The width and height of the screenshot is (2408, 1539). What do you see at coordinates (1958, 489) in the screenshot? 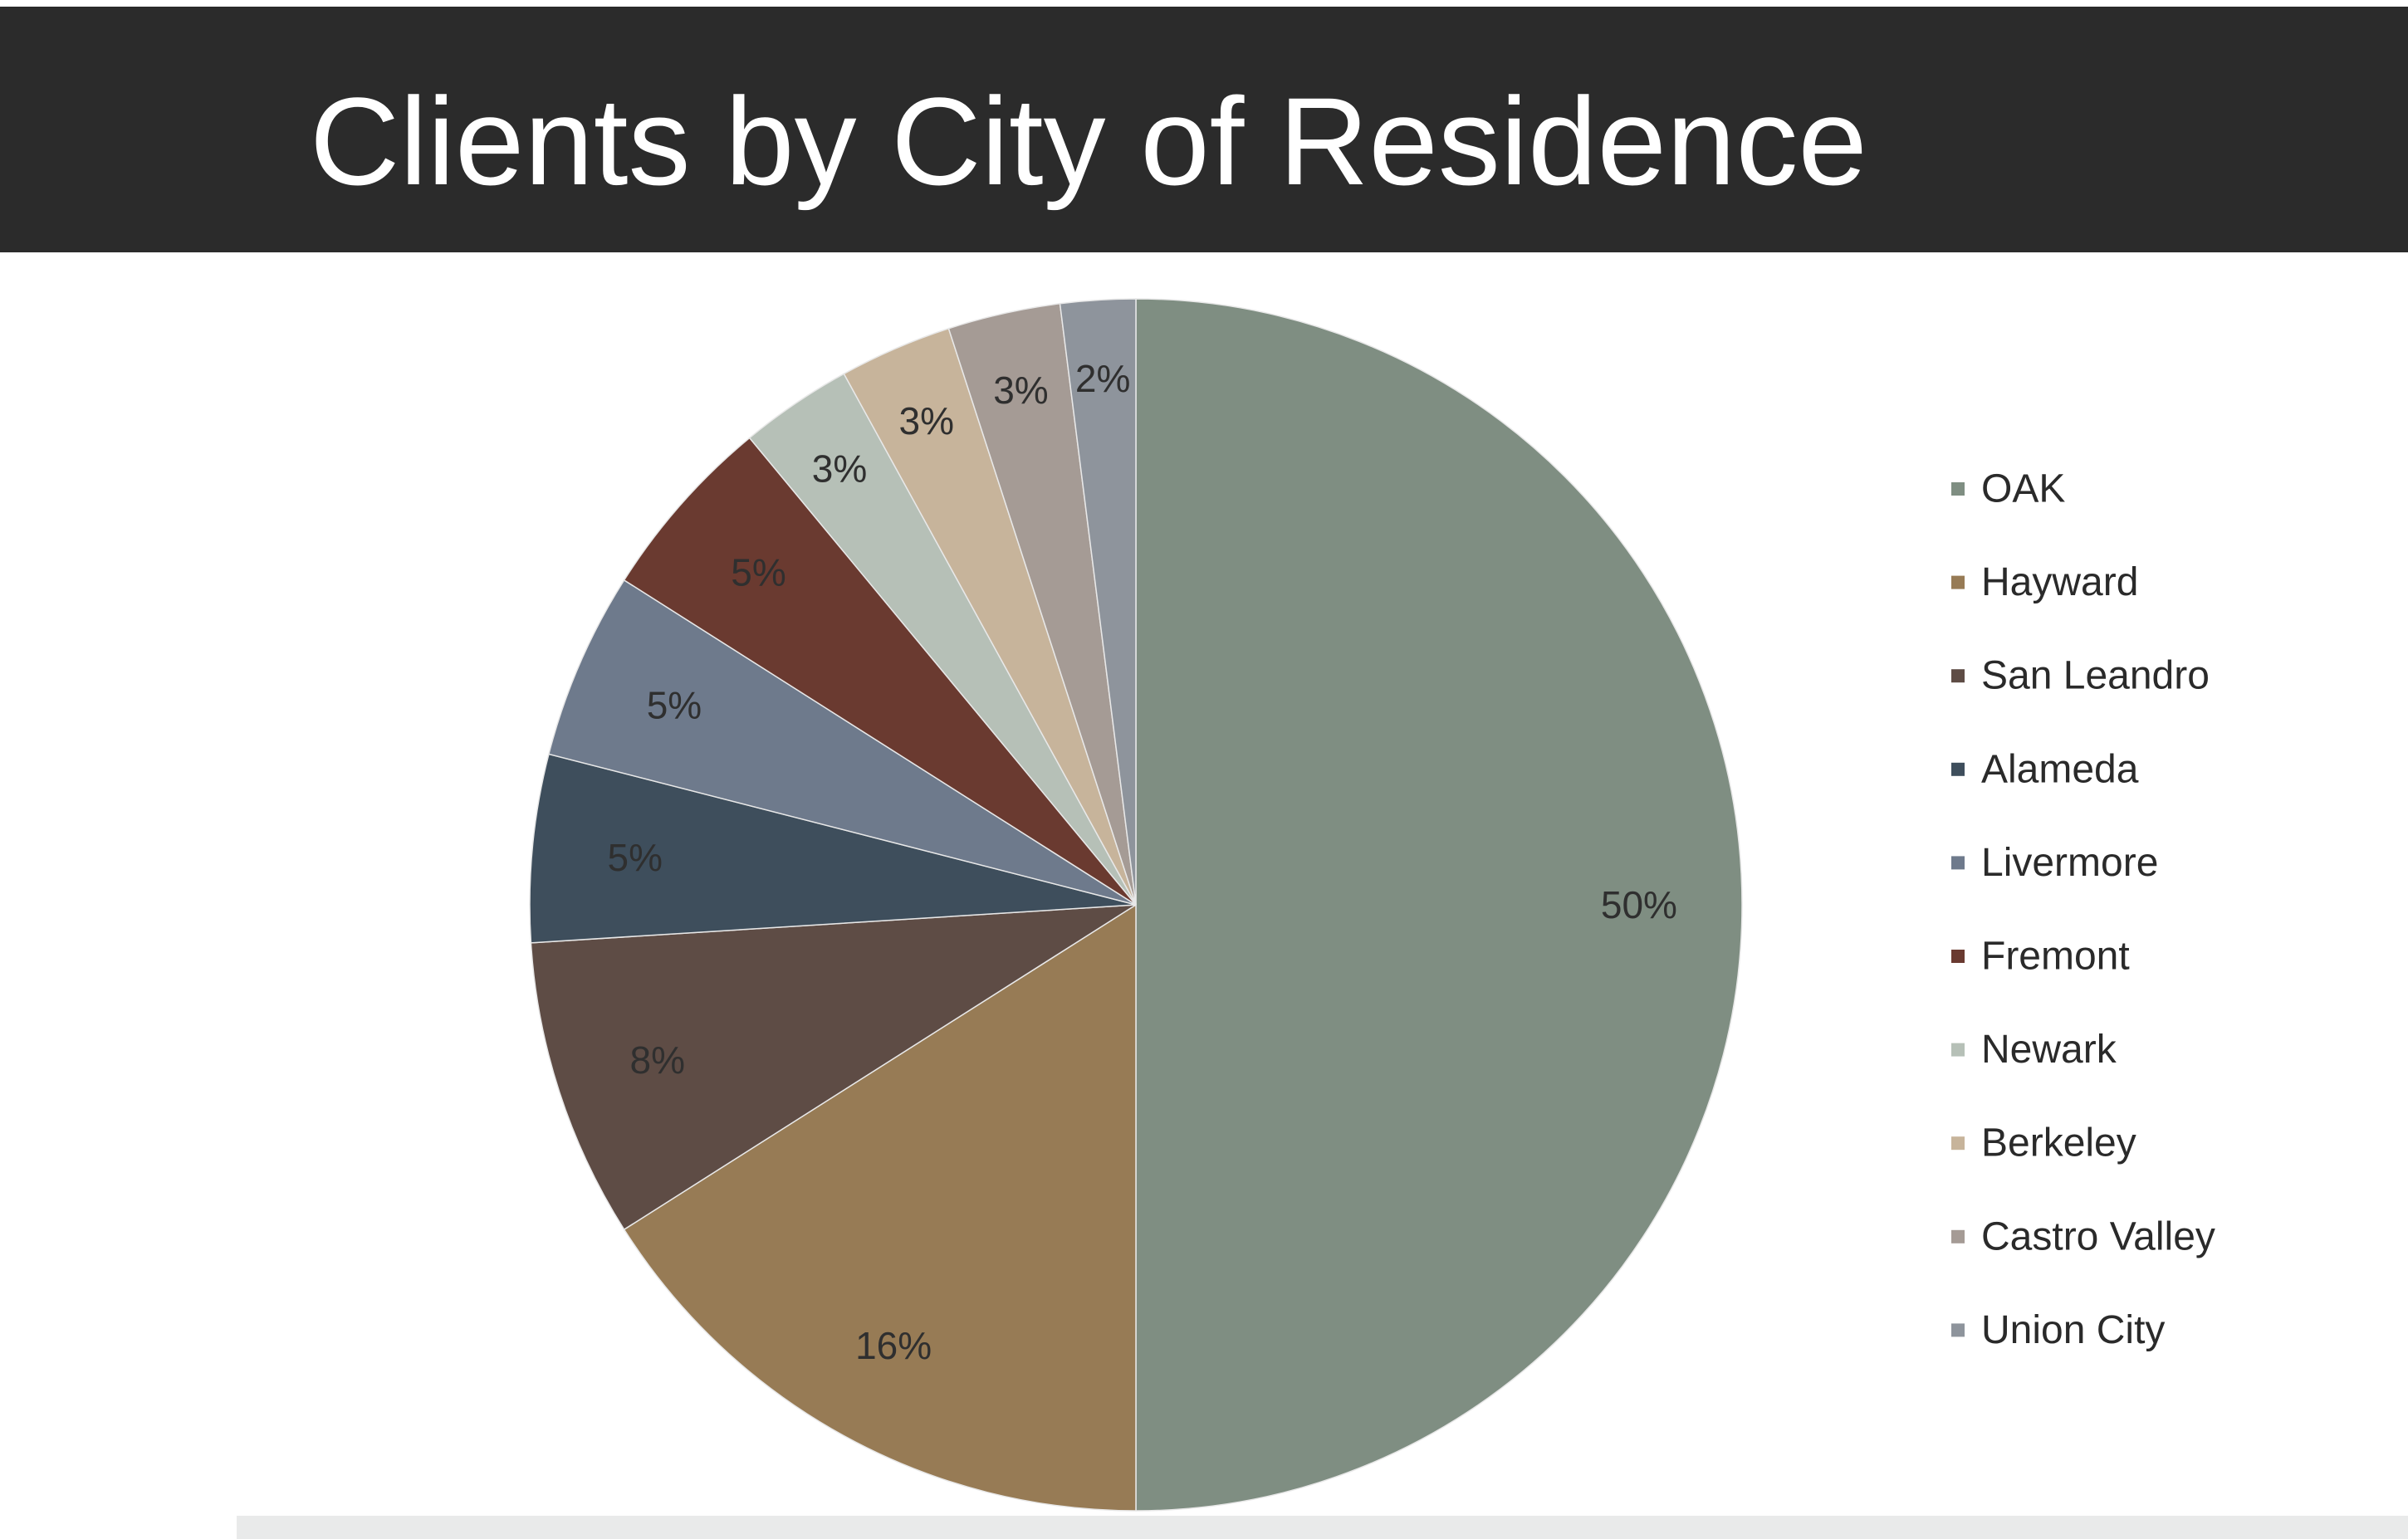
I see `legend-marker-oak` at bounding box center [1958, 489].